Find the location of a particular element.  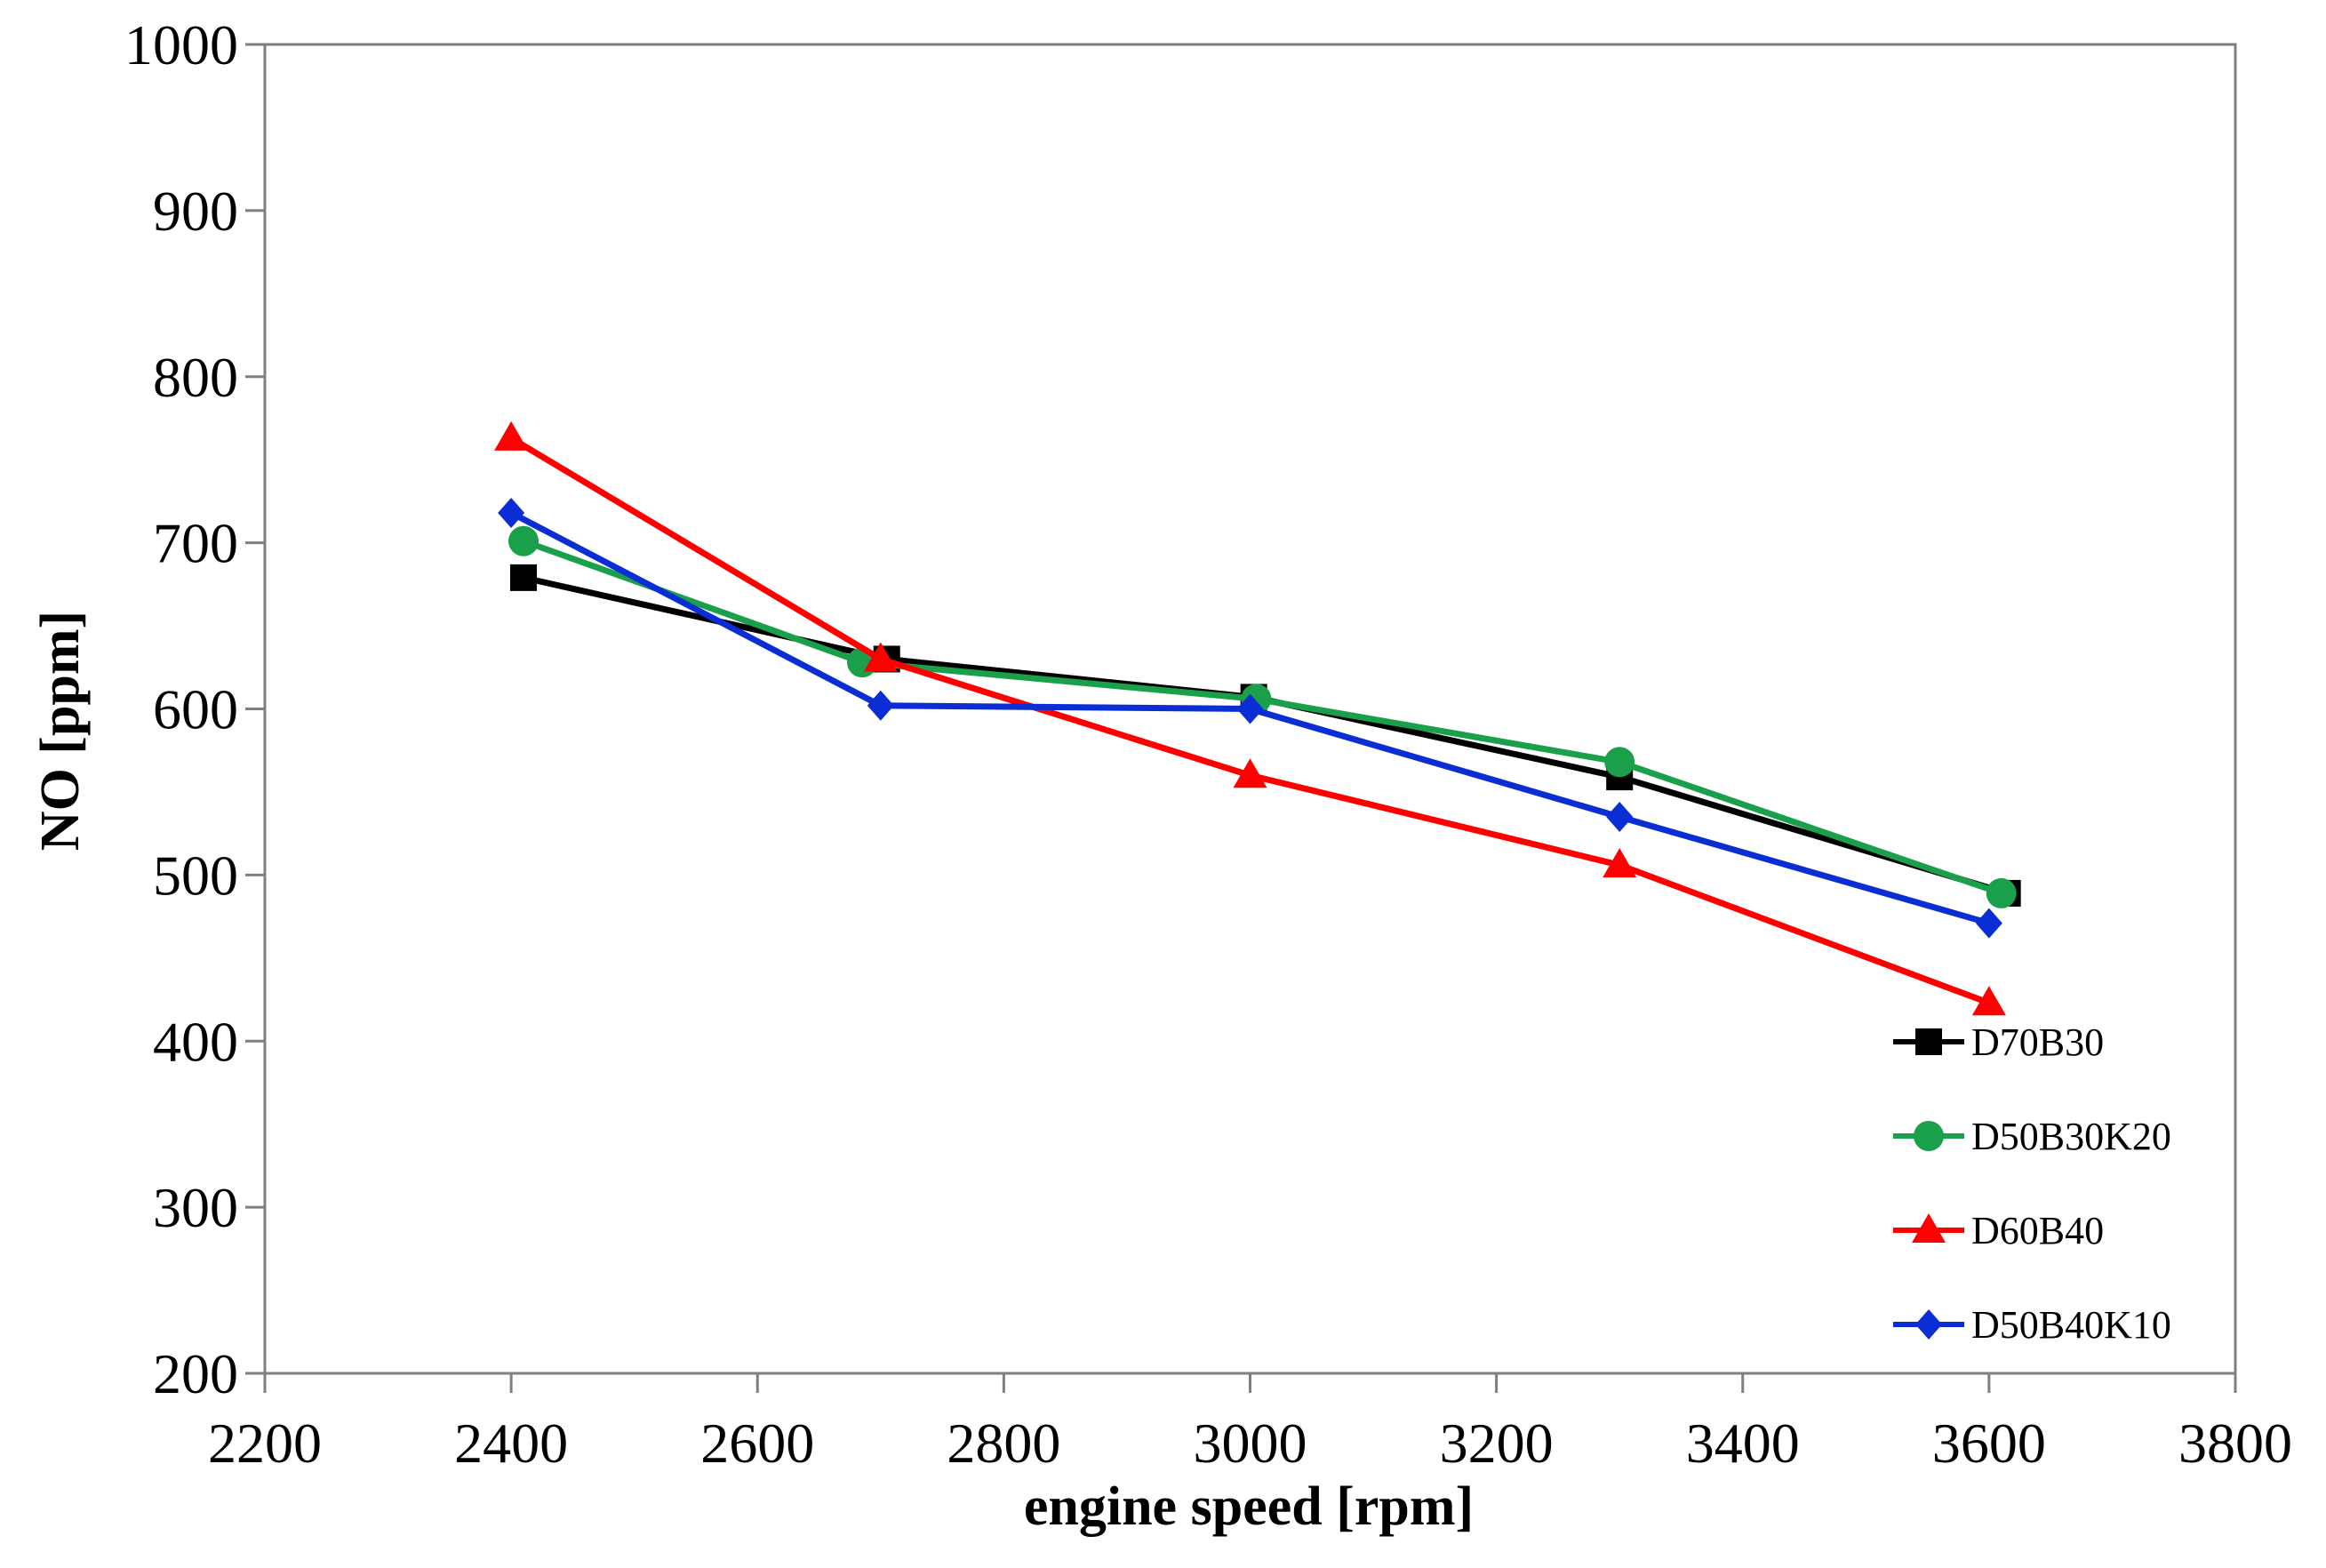

y-tick-label: 700 is located at coordinates (195, 543).